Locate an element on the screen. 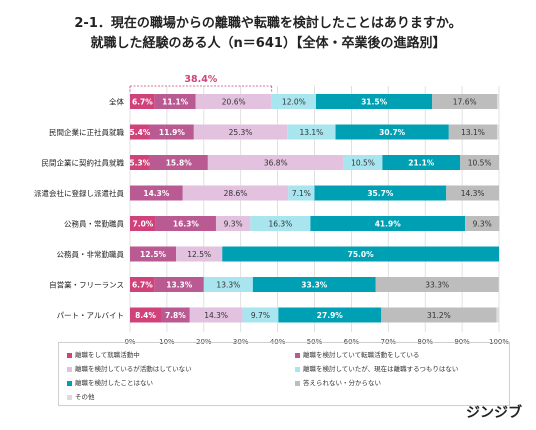 This screenshot has height=430, width=536. data-label: 20.6% is located at coordinates (234, 102).